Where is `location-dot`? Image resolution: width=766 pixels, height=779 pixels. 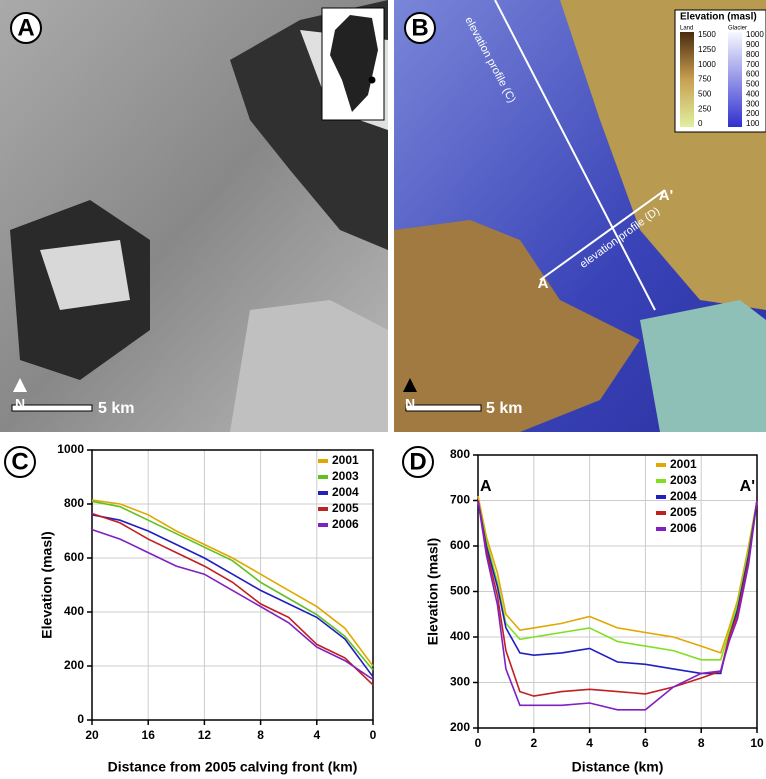 location-dot is located at coordinates (372, 80).